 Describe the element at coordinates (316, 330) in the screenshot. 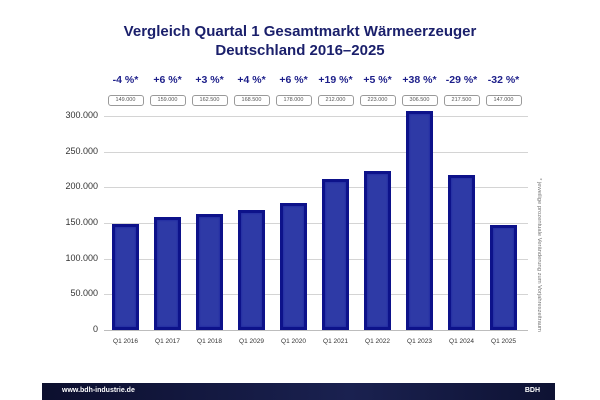

I see `x-axis-line` at that location.